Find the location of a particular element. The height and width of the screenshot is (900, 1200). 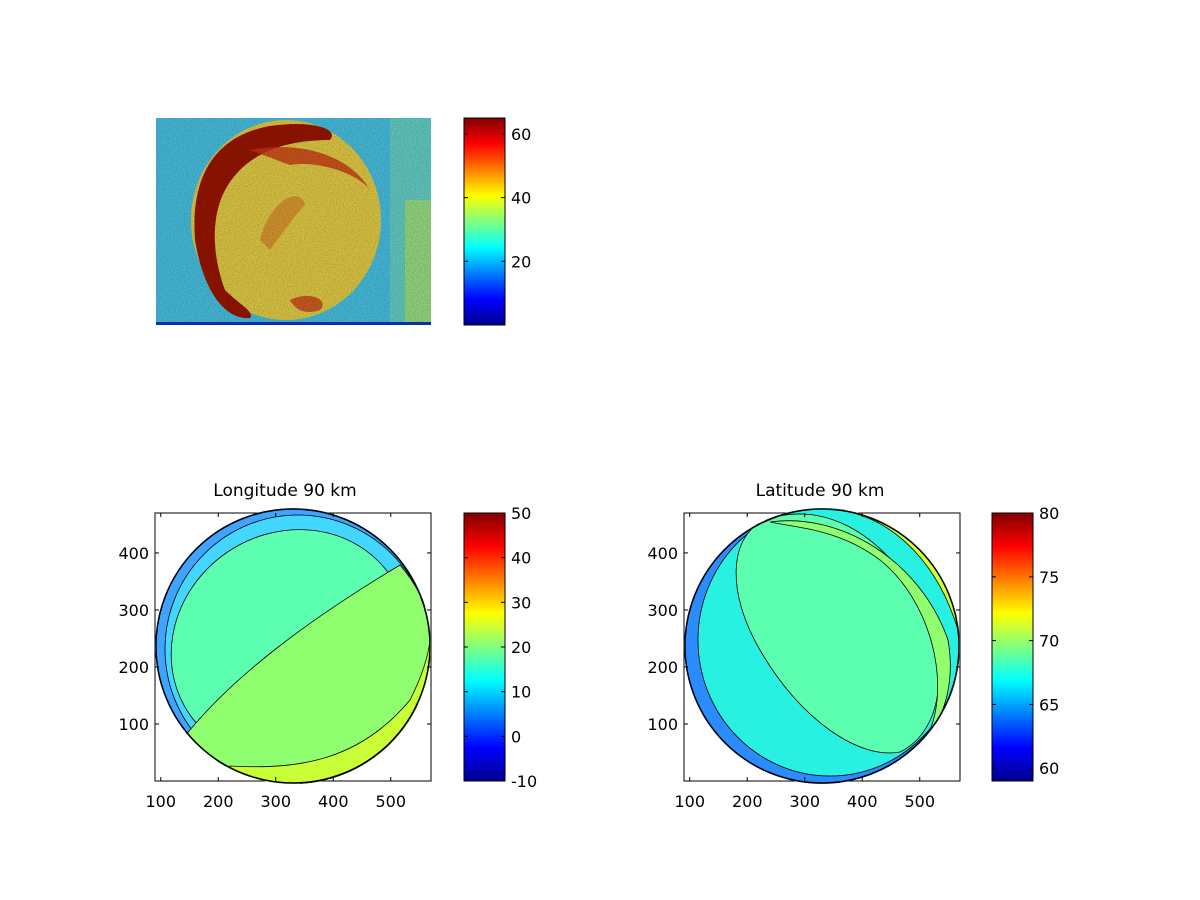

latitude-colorbar-tick-label: 65 is located at coordinates (1049, 704).